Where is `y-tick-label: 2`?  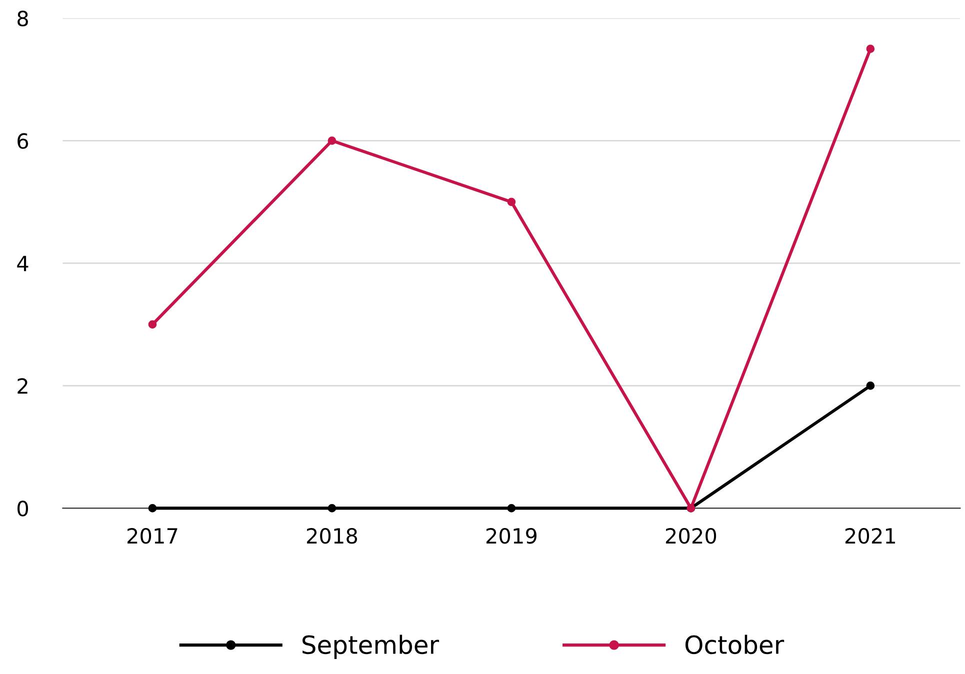
y-tick-label: 2 is located at coordinates (23, 386).